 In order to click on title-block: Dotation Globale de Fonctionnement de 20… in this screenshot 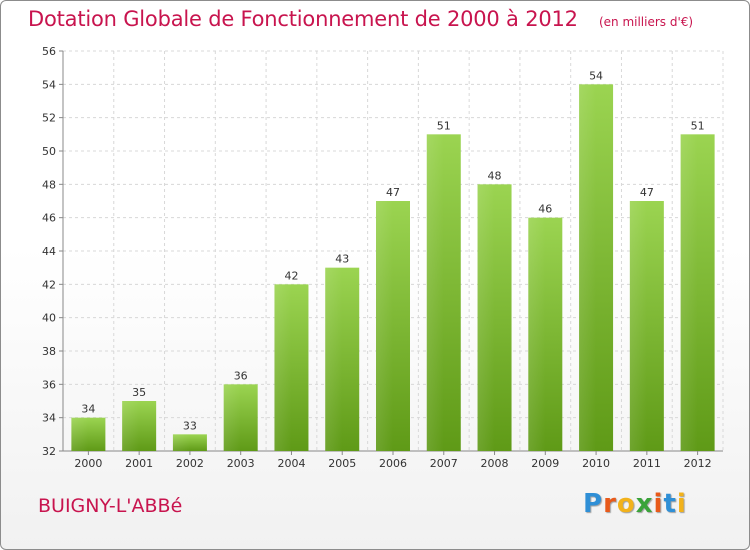, I will do `click(360, 19)`.